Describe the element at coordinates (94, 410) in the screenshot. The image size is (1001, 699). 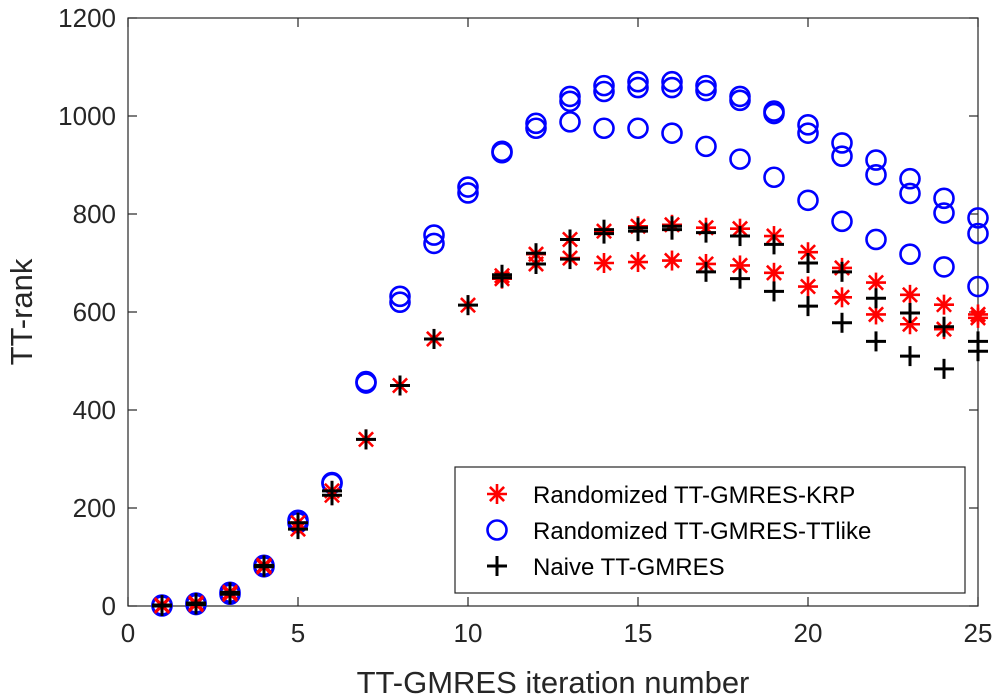
I see `y-tick-label: 400` at that location.